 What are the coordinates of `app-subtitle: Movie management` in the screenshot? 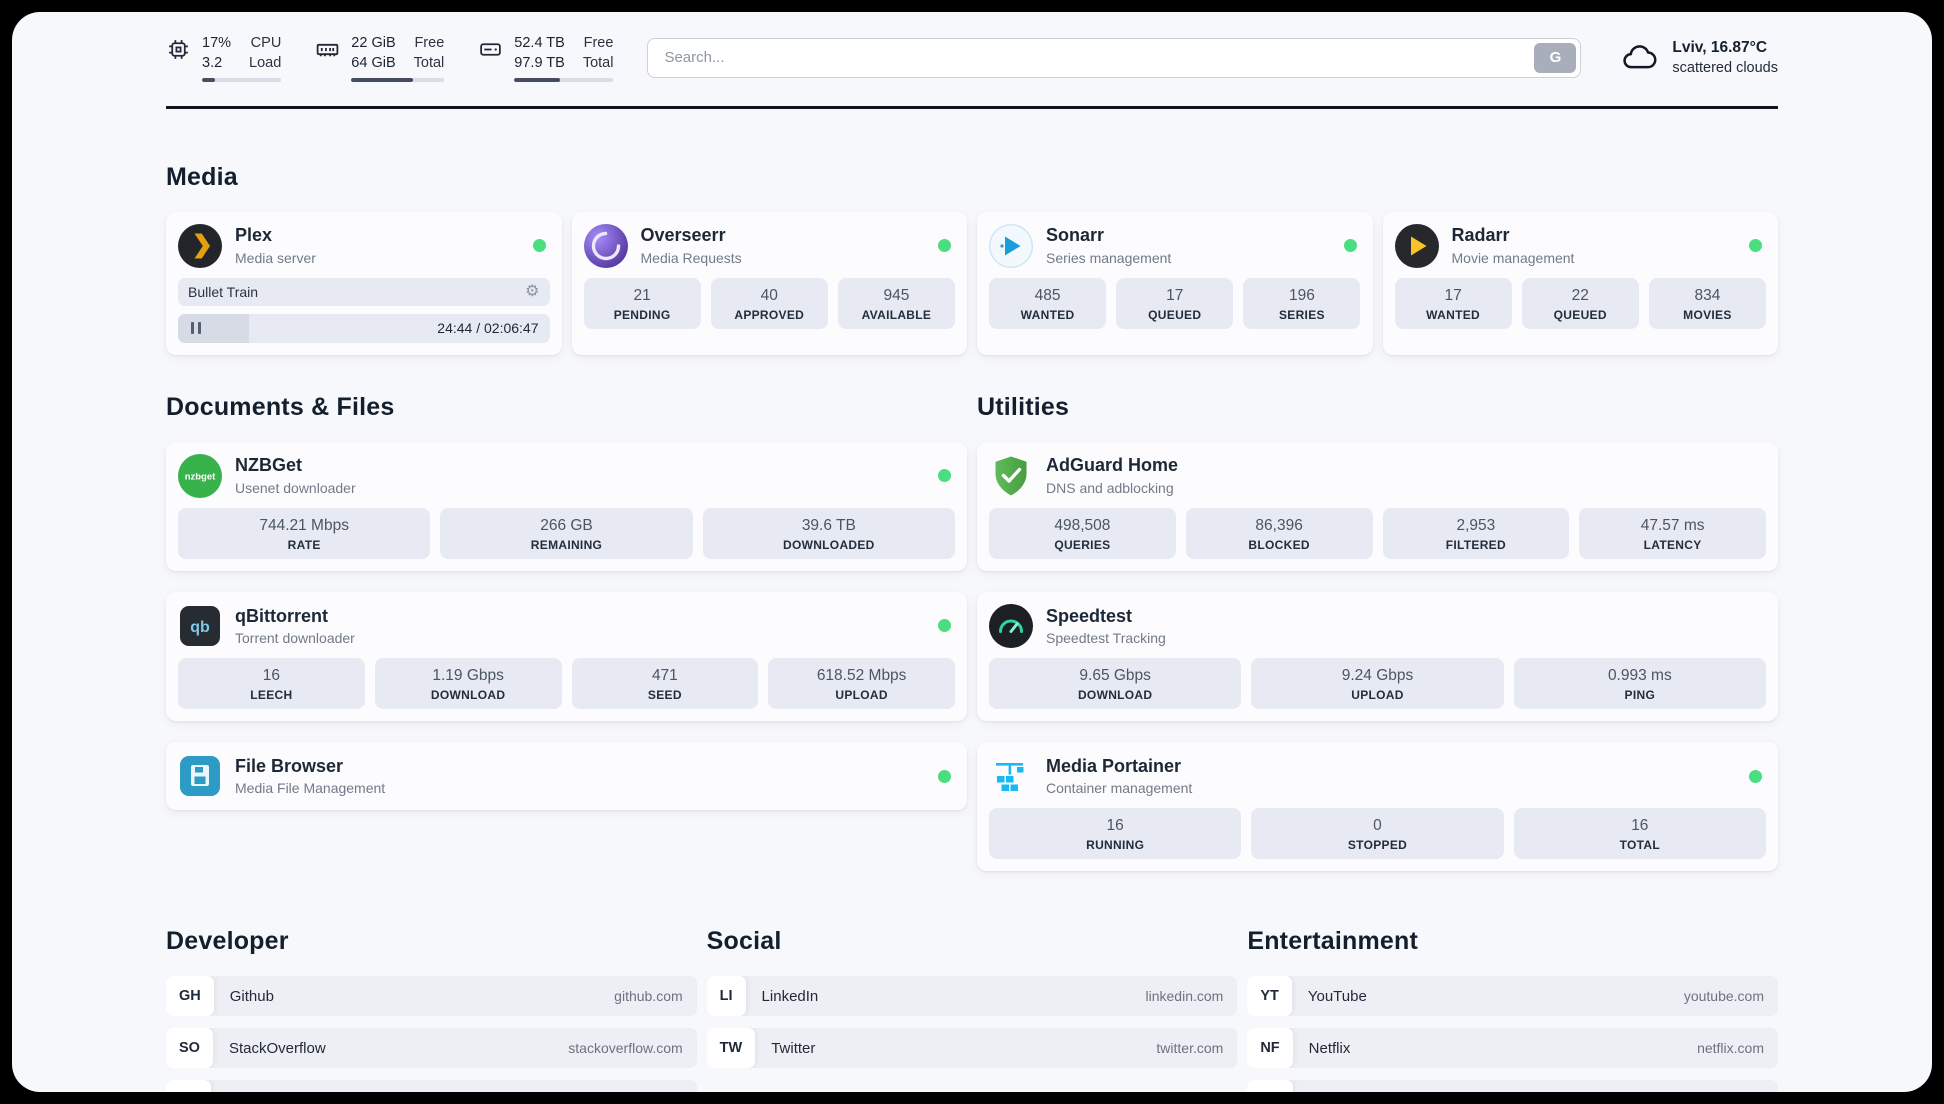 It's located at (1513, 258).